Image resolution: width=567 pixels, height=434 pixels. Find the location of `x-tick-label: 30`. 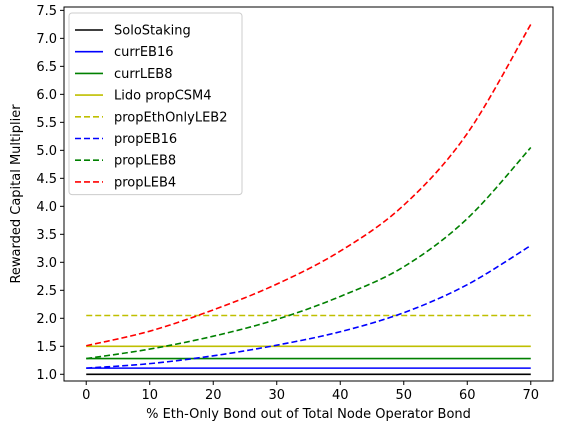

x-tick-label: 30 is located at coordinates (276, 395).